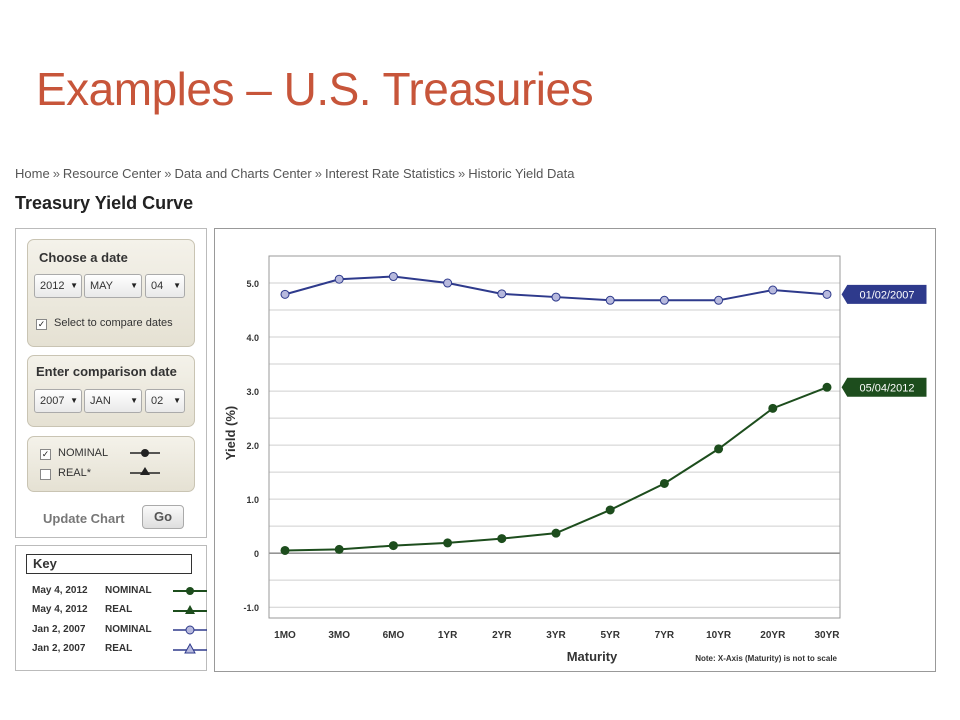  I want to click on x-tick-label: 30YR, so click(827, 635).